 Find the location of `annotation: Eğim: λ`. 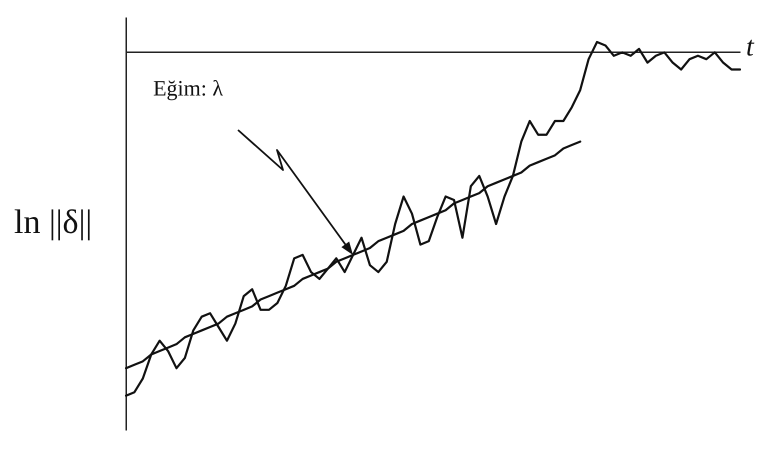

annotation: Eğim: λ is located at coordinates (188, 88).